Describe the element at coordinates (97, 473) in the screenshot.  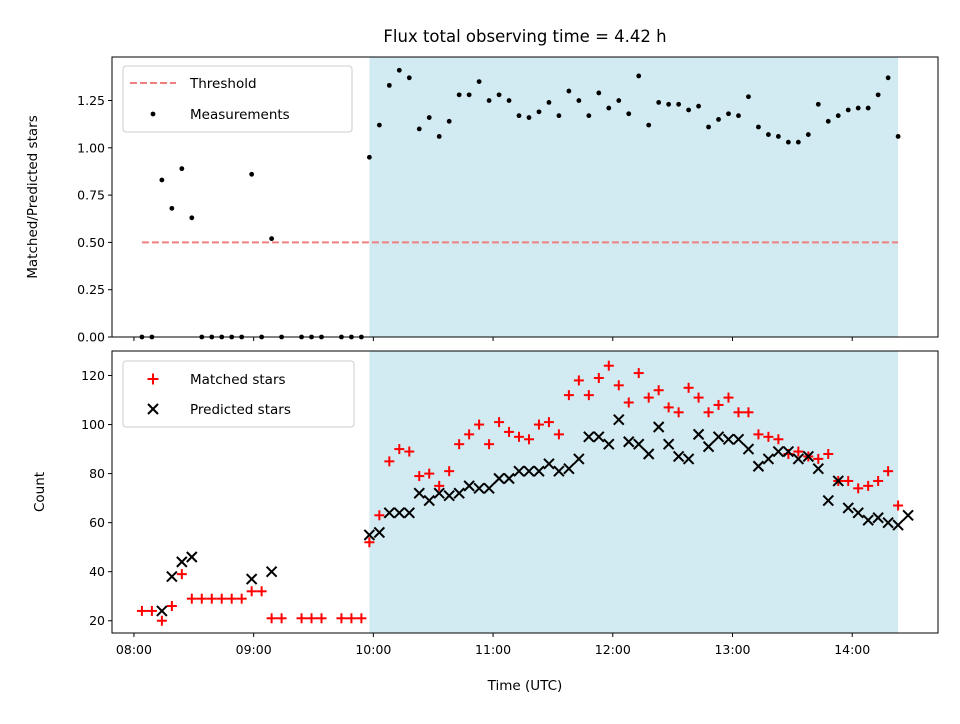
I see `y-tick-label: 80` at that location.